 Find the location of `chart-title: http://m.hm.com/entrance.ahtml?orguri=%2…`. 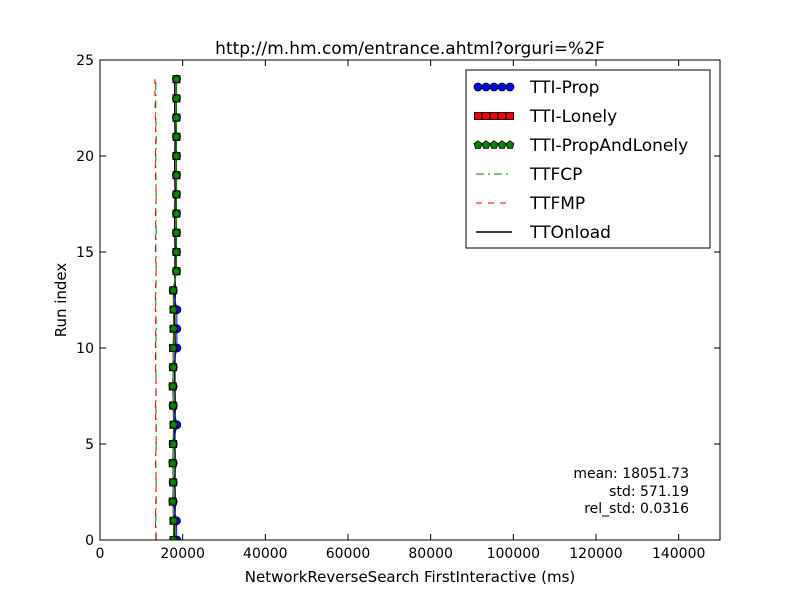

chart-title: http://m.hm.com/entrance.ahtml?orguri=%2… is located at coordinates (410, 49).